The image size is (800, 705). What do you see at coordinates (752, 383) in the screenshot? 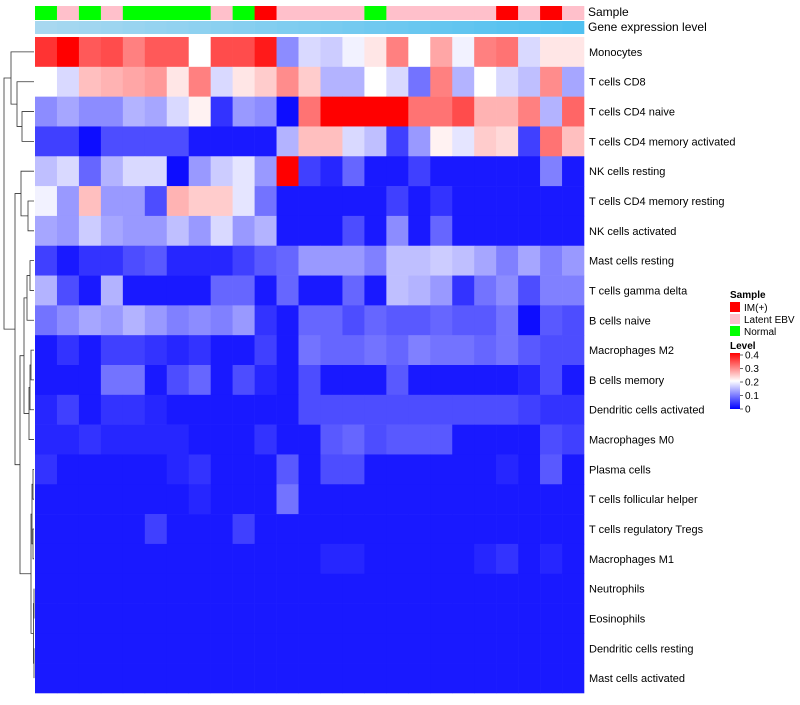
I see `level-tick-label: 0.2` at bounding box center [752, 383].